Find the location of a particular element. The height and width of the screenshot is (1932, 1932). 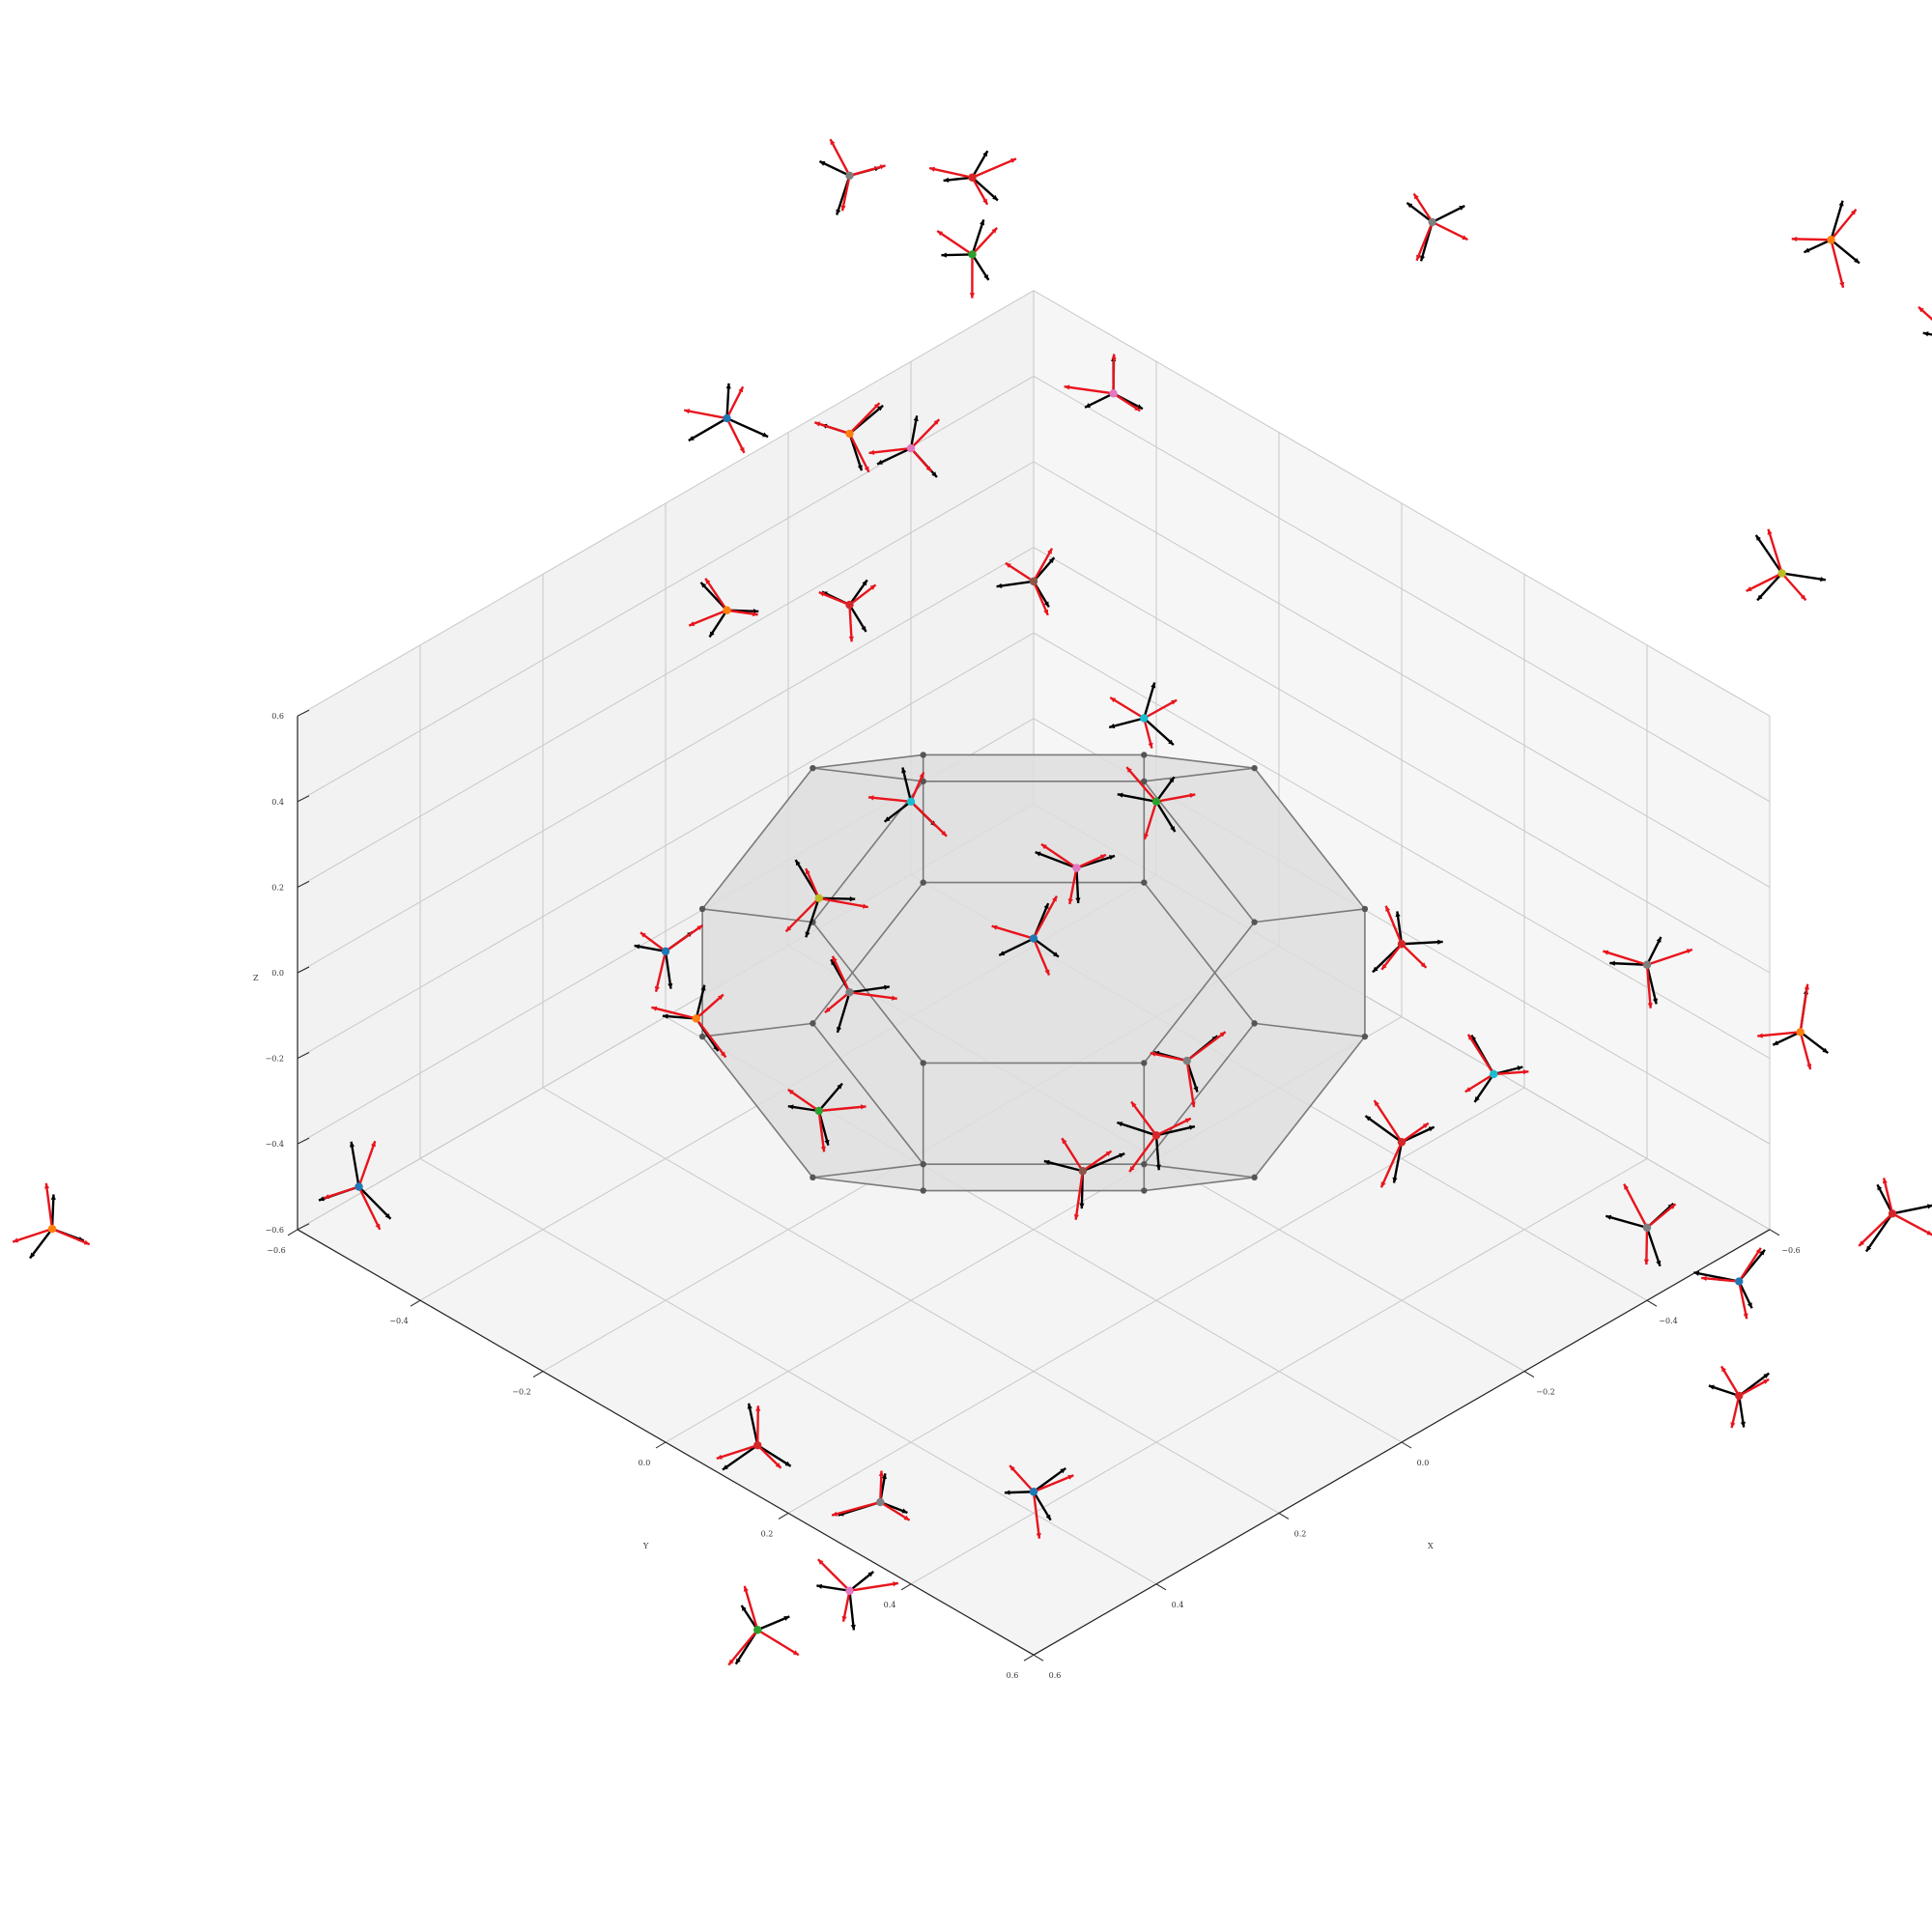

grid-line is located at coordinates (1279, 1371).